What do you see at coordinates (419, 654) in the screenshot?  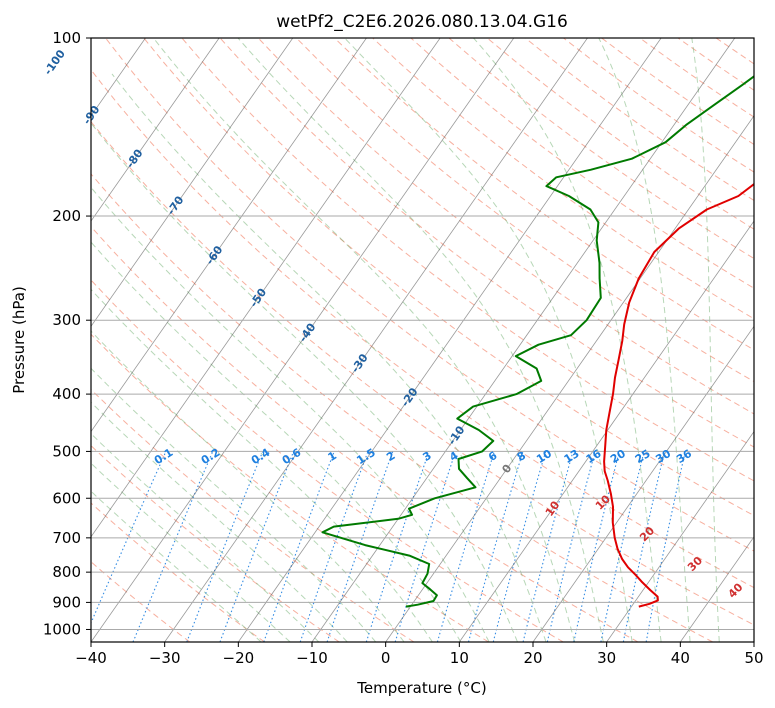 I see `x-axis-ticks: −40 −30 −20 −10 0 10 20 30 40 50` at bounding box center [419, 654].